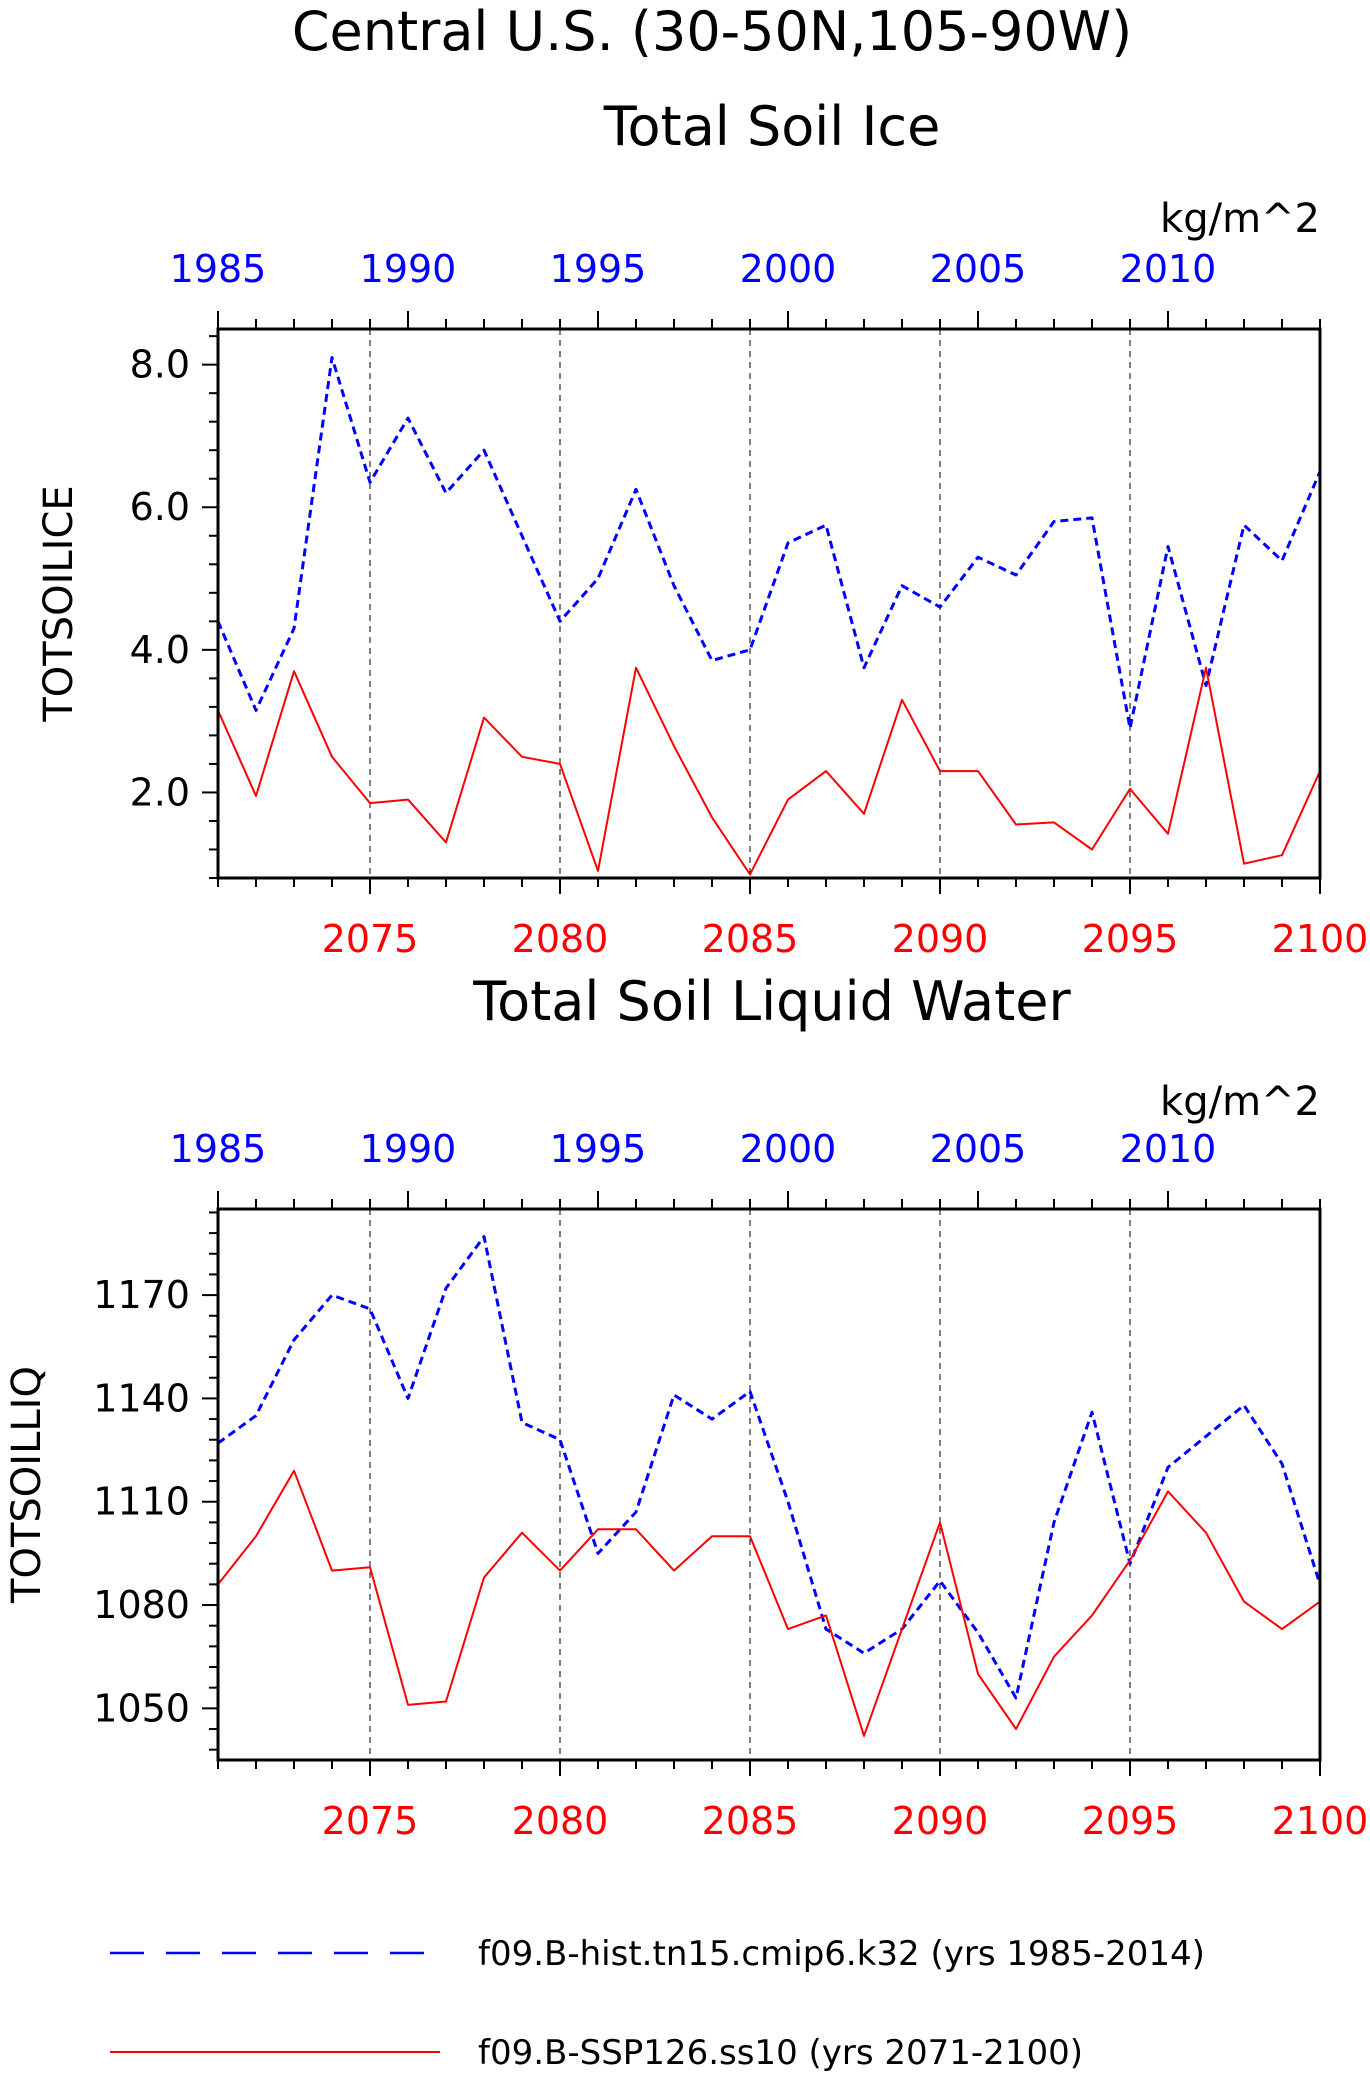 The width and height of the screenshot is (1370, 2074). What do you see at coordinates (59, 603) in the screenshot?
I see `y-axis-label: TOTSOILICE` at bounding box center [59, 603].